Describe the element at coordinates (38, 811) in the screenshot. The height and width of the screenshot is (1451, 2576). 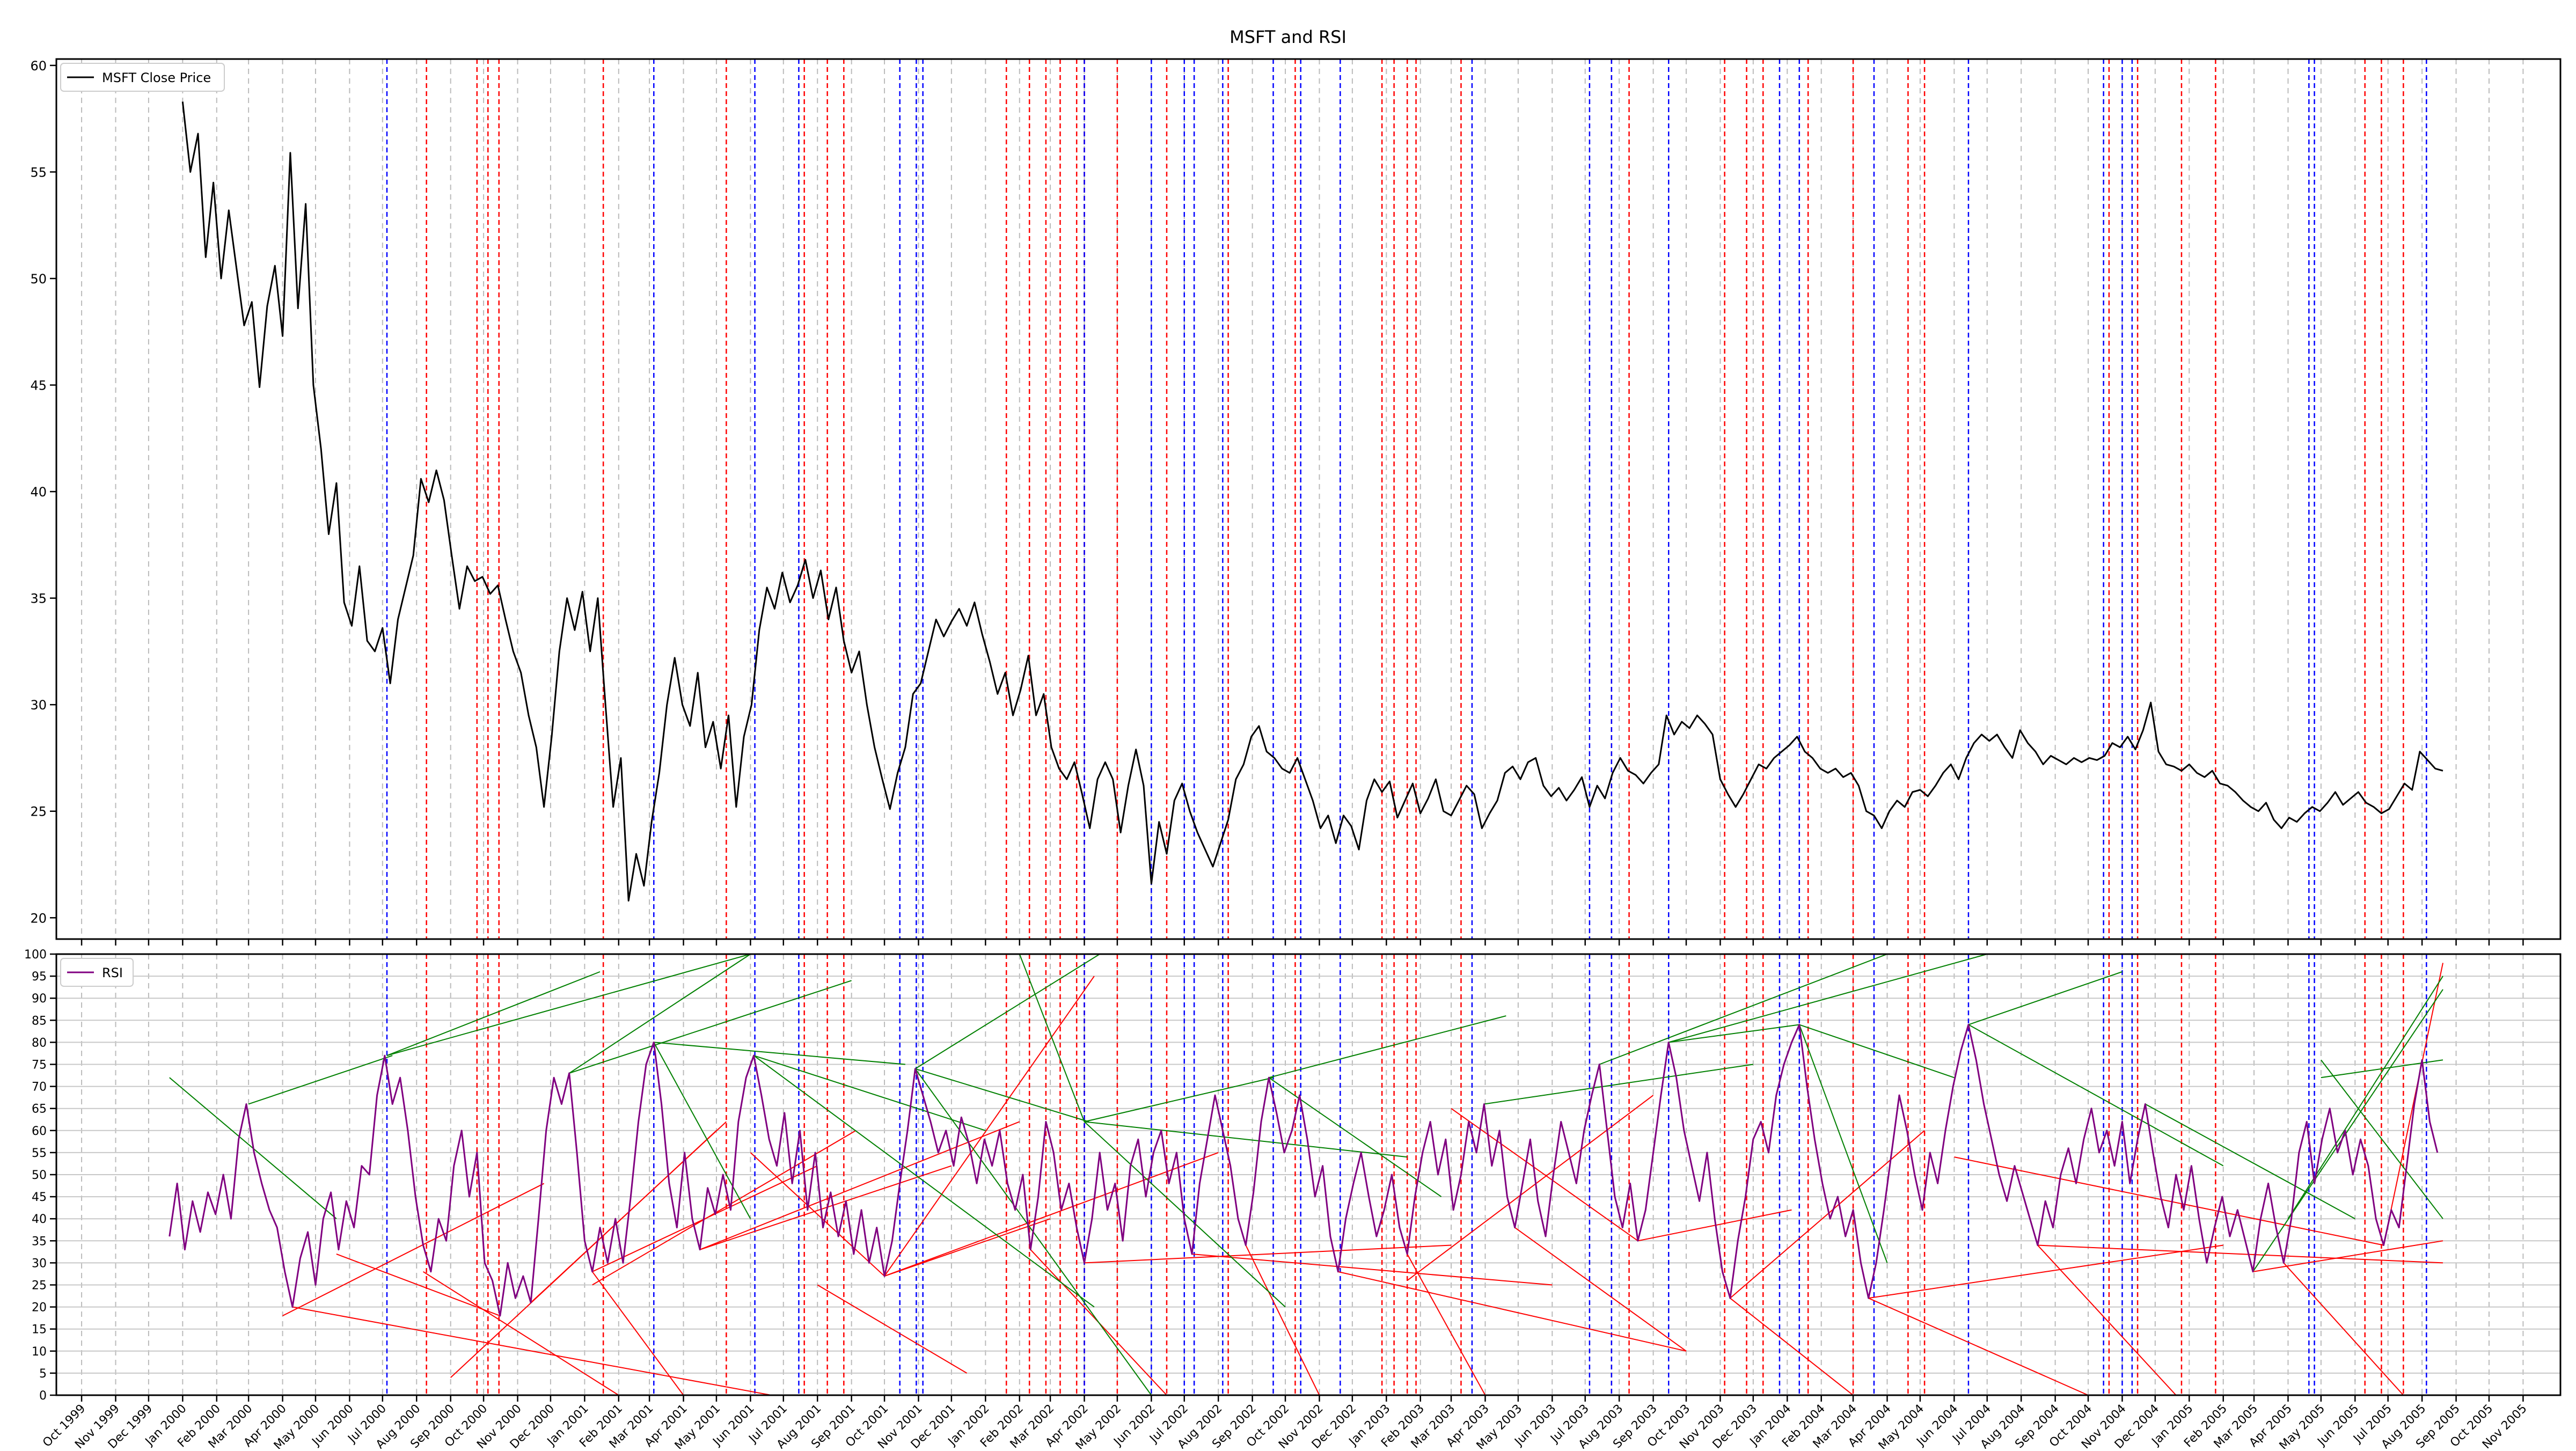
I see `price-y-tick-label: 25` at that location.